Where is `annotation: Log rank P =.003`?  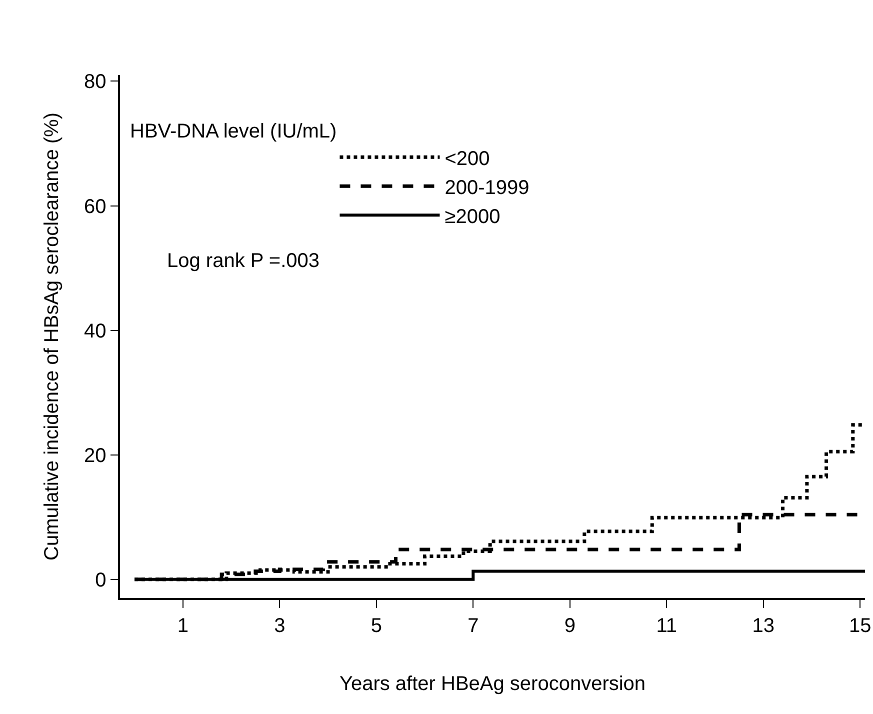 annotation: Log rank P =.003 is located at coordinates (243, 261).